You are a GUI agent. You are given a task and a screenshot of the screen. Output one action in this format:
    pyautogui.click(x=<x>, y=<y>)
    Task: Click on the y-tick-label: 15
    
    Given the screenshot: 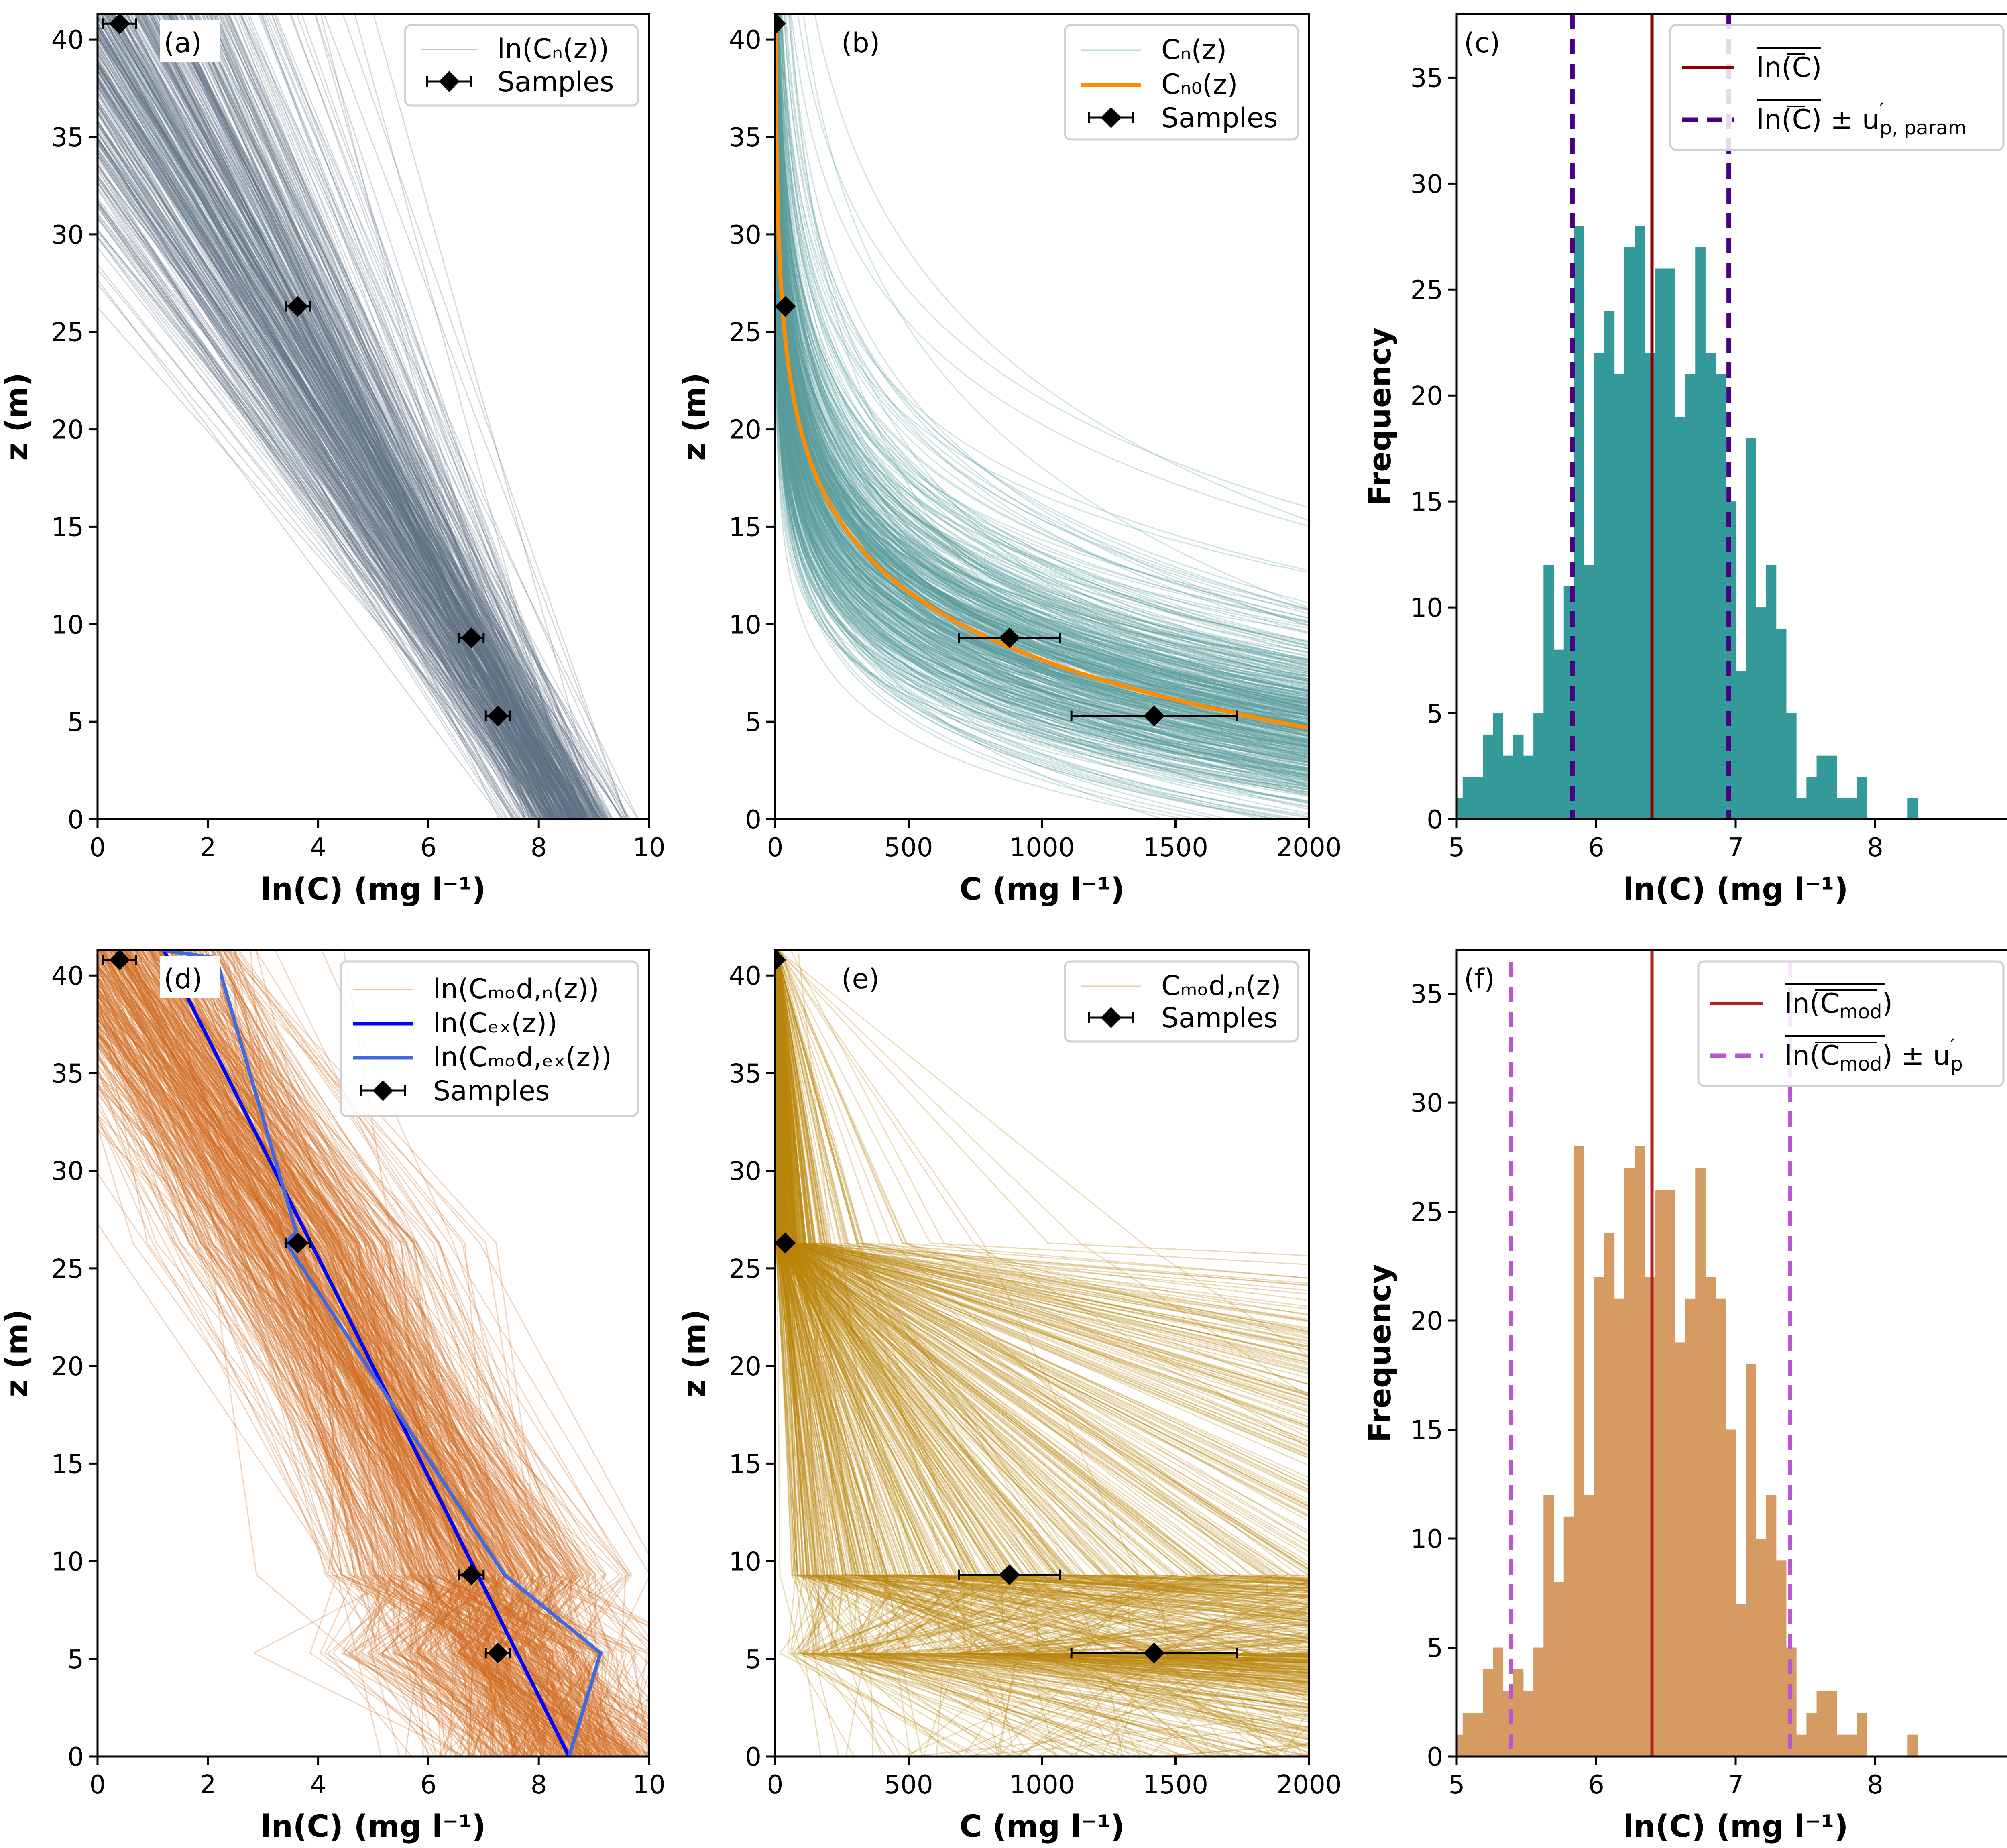 What is the action you would take?
    pyautogui.click(x=1427, y=502)
    